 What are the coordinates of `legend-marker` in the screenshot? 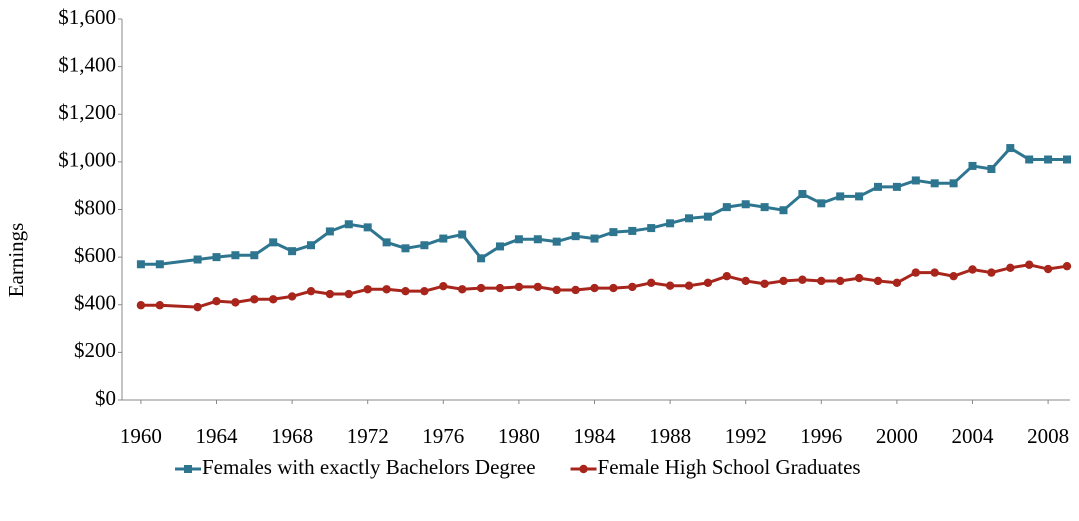 It's located at (188, 469).